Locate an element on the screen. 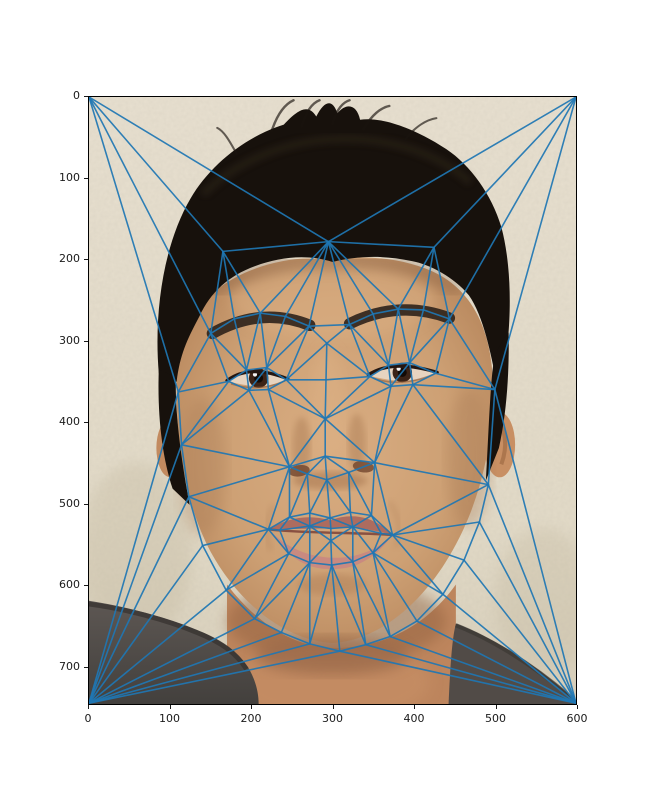 The height and width of the screenshot is (807, 648). x-tick-label: 600 is located at coordinates (577, 718).